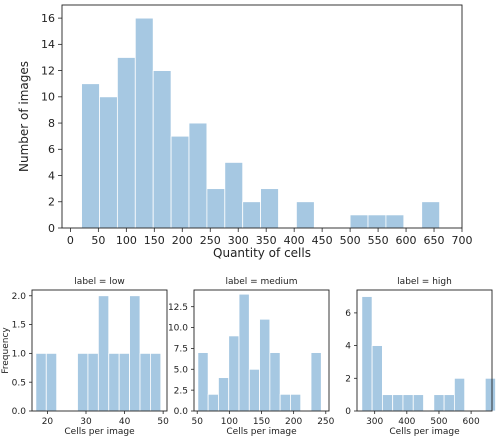 Image resolution: width=500 pixels, height=439 pixels. I want to click on y-tick-label: 0.5, so click(19, 383).